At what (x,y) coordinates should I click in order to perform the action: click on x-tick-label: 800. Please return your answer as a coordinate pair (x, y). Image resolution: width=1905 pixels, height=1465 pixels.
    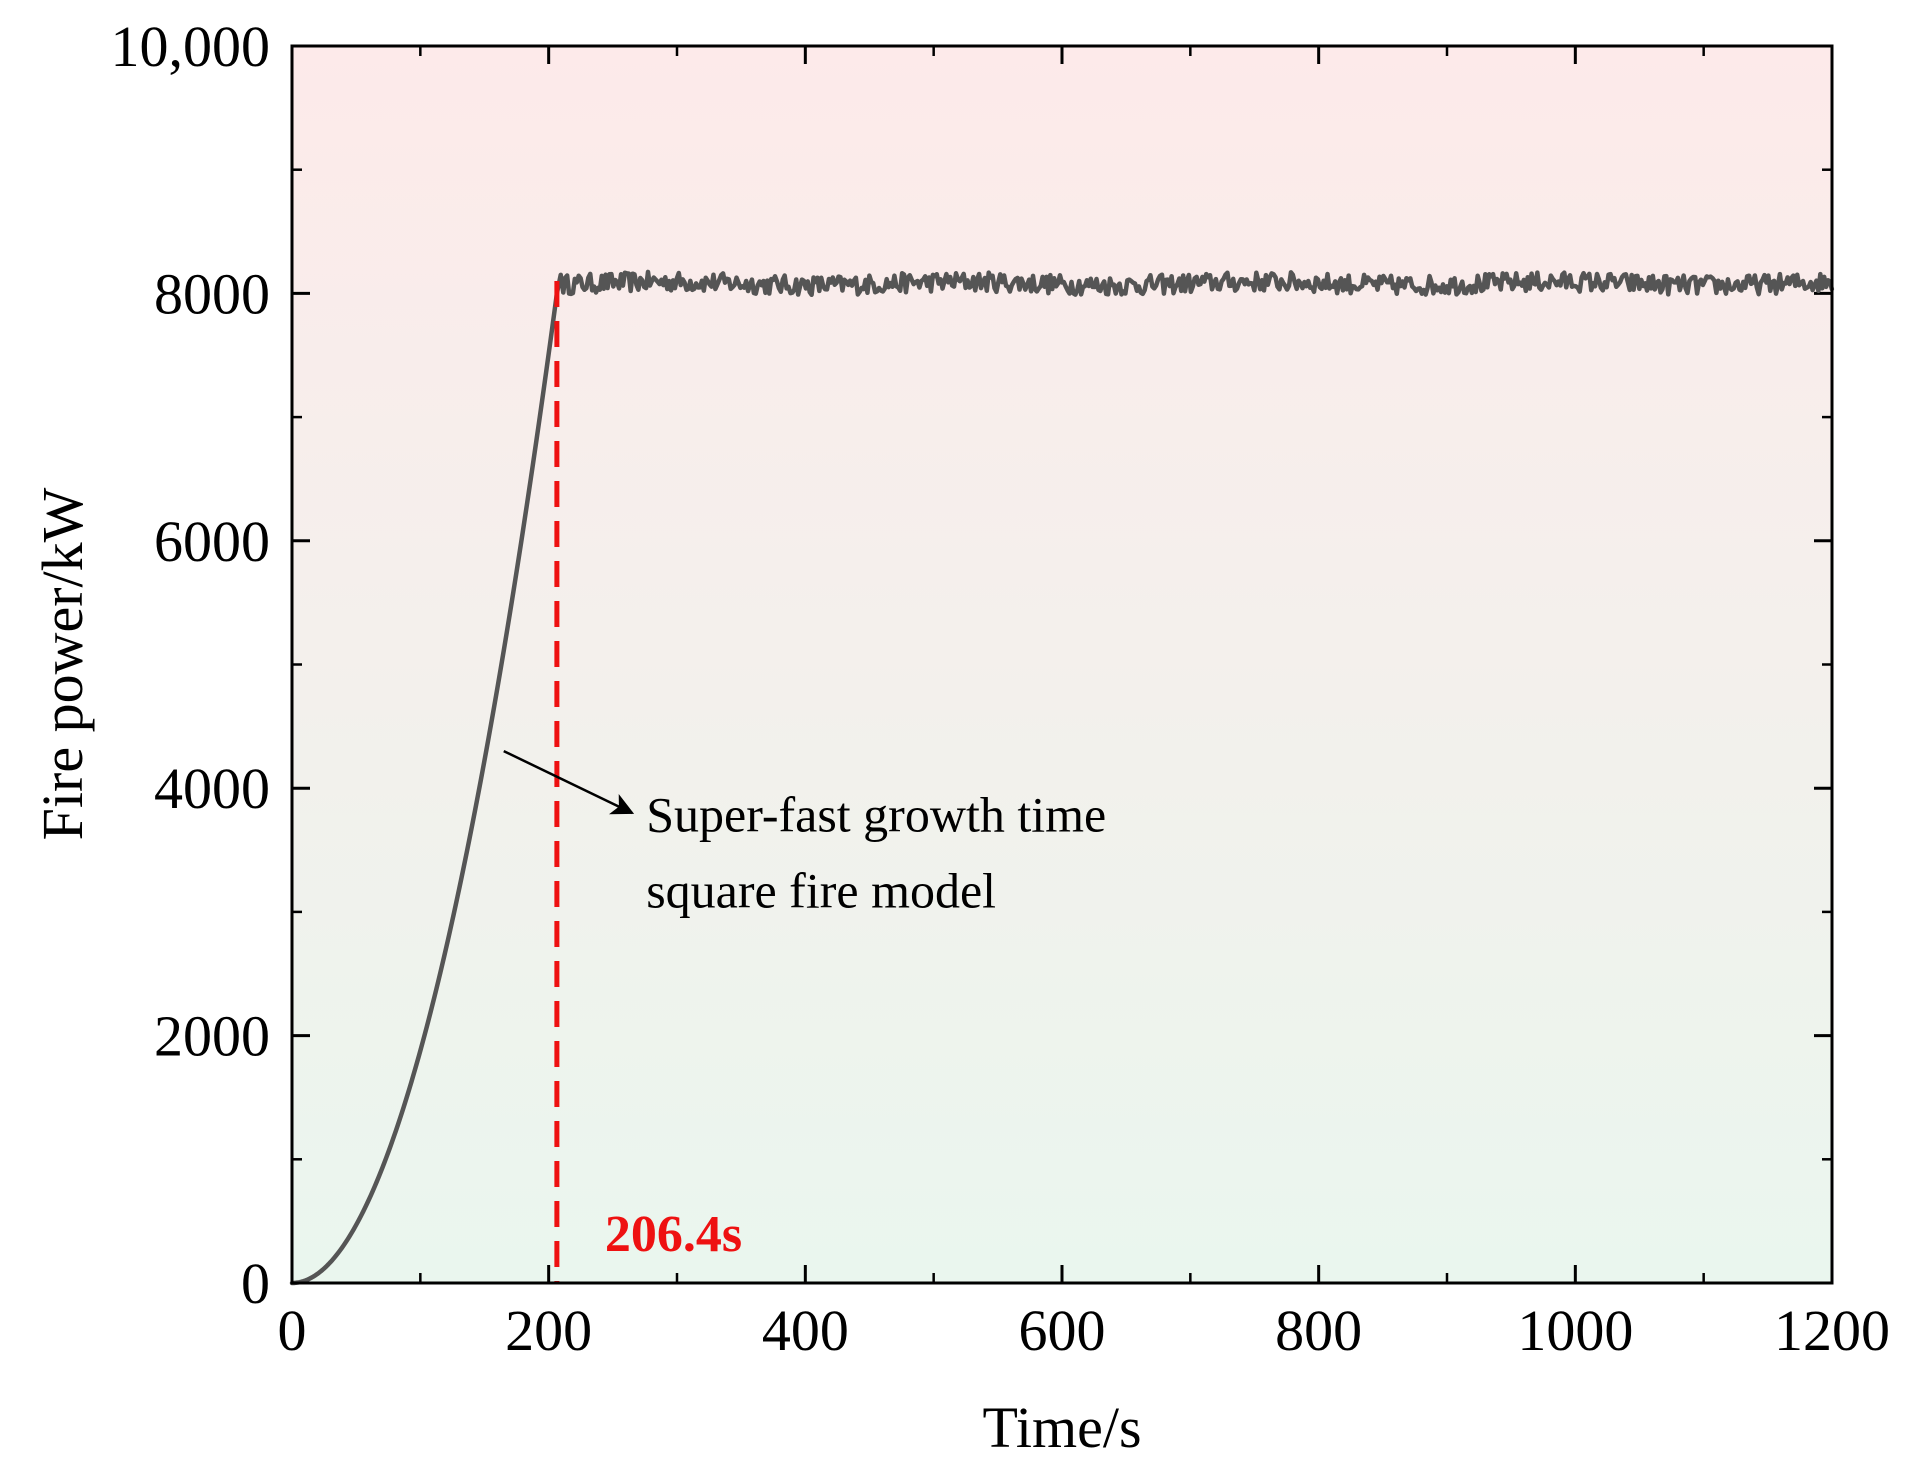
    Looking at the image, I should click on (1318, 1330).